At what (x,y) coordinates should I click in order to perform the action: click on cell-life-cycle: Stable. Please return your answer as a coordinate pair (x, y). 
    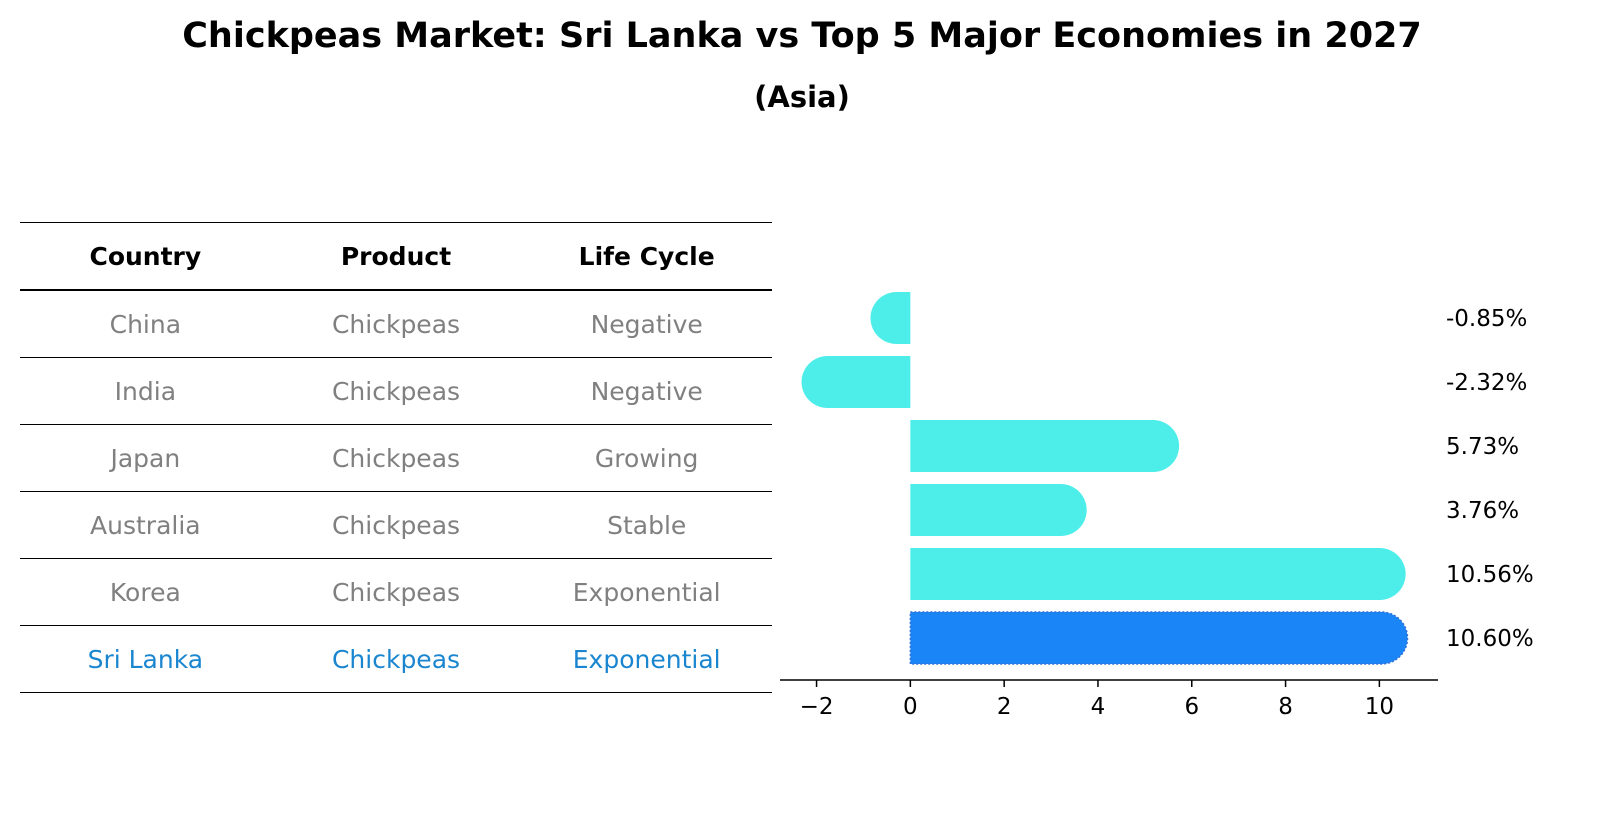
    Looking at the image, I should click on (647, 525).